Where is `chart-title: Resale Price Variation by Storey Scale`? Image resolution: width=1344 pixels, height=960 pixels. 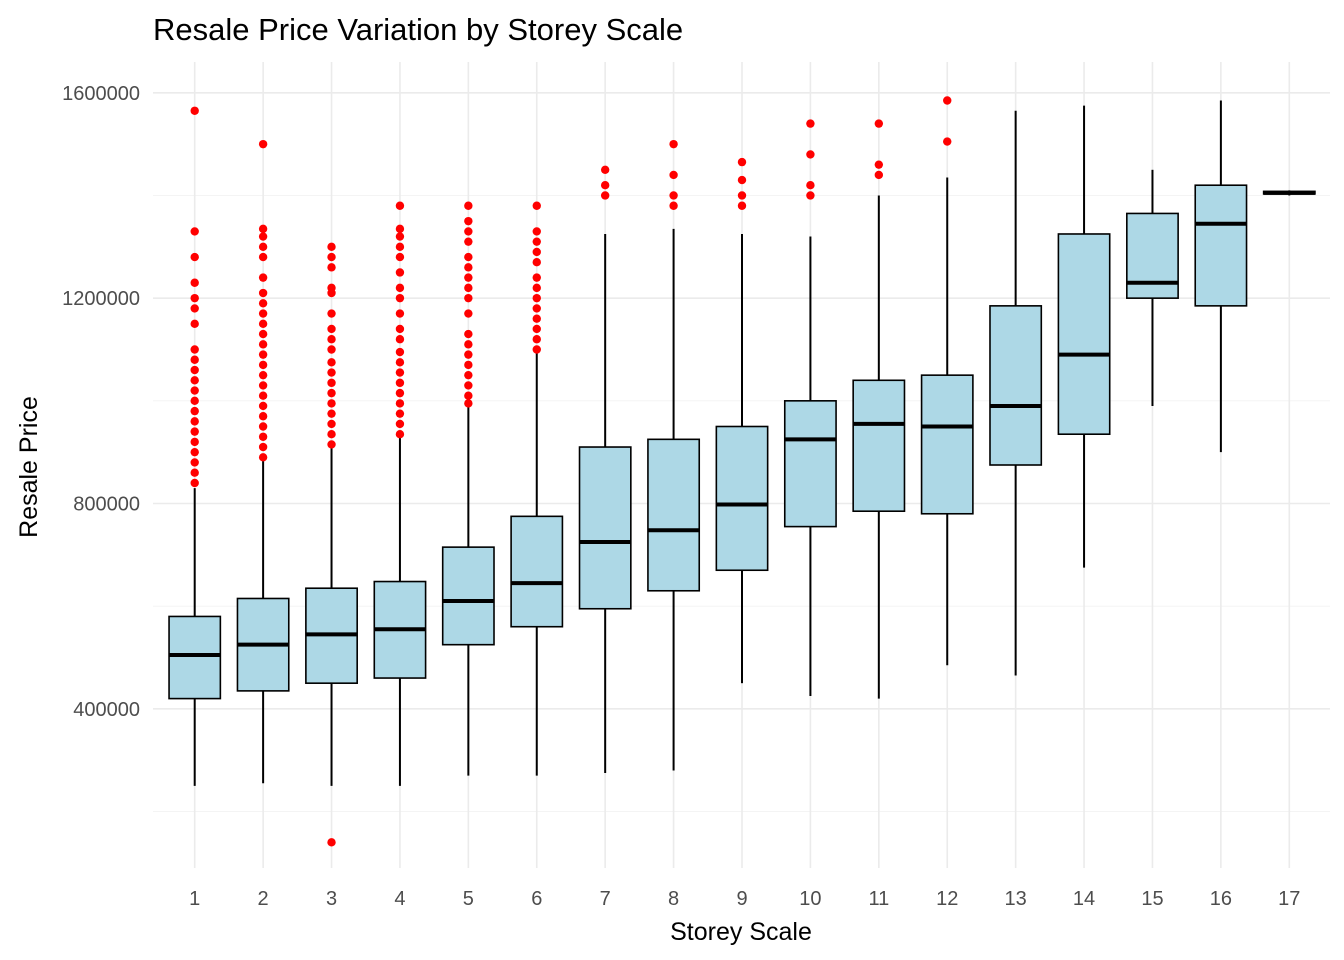 chart-title: Resale Price Variation by Storey Scale is located at coordinates (418, 29).